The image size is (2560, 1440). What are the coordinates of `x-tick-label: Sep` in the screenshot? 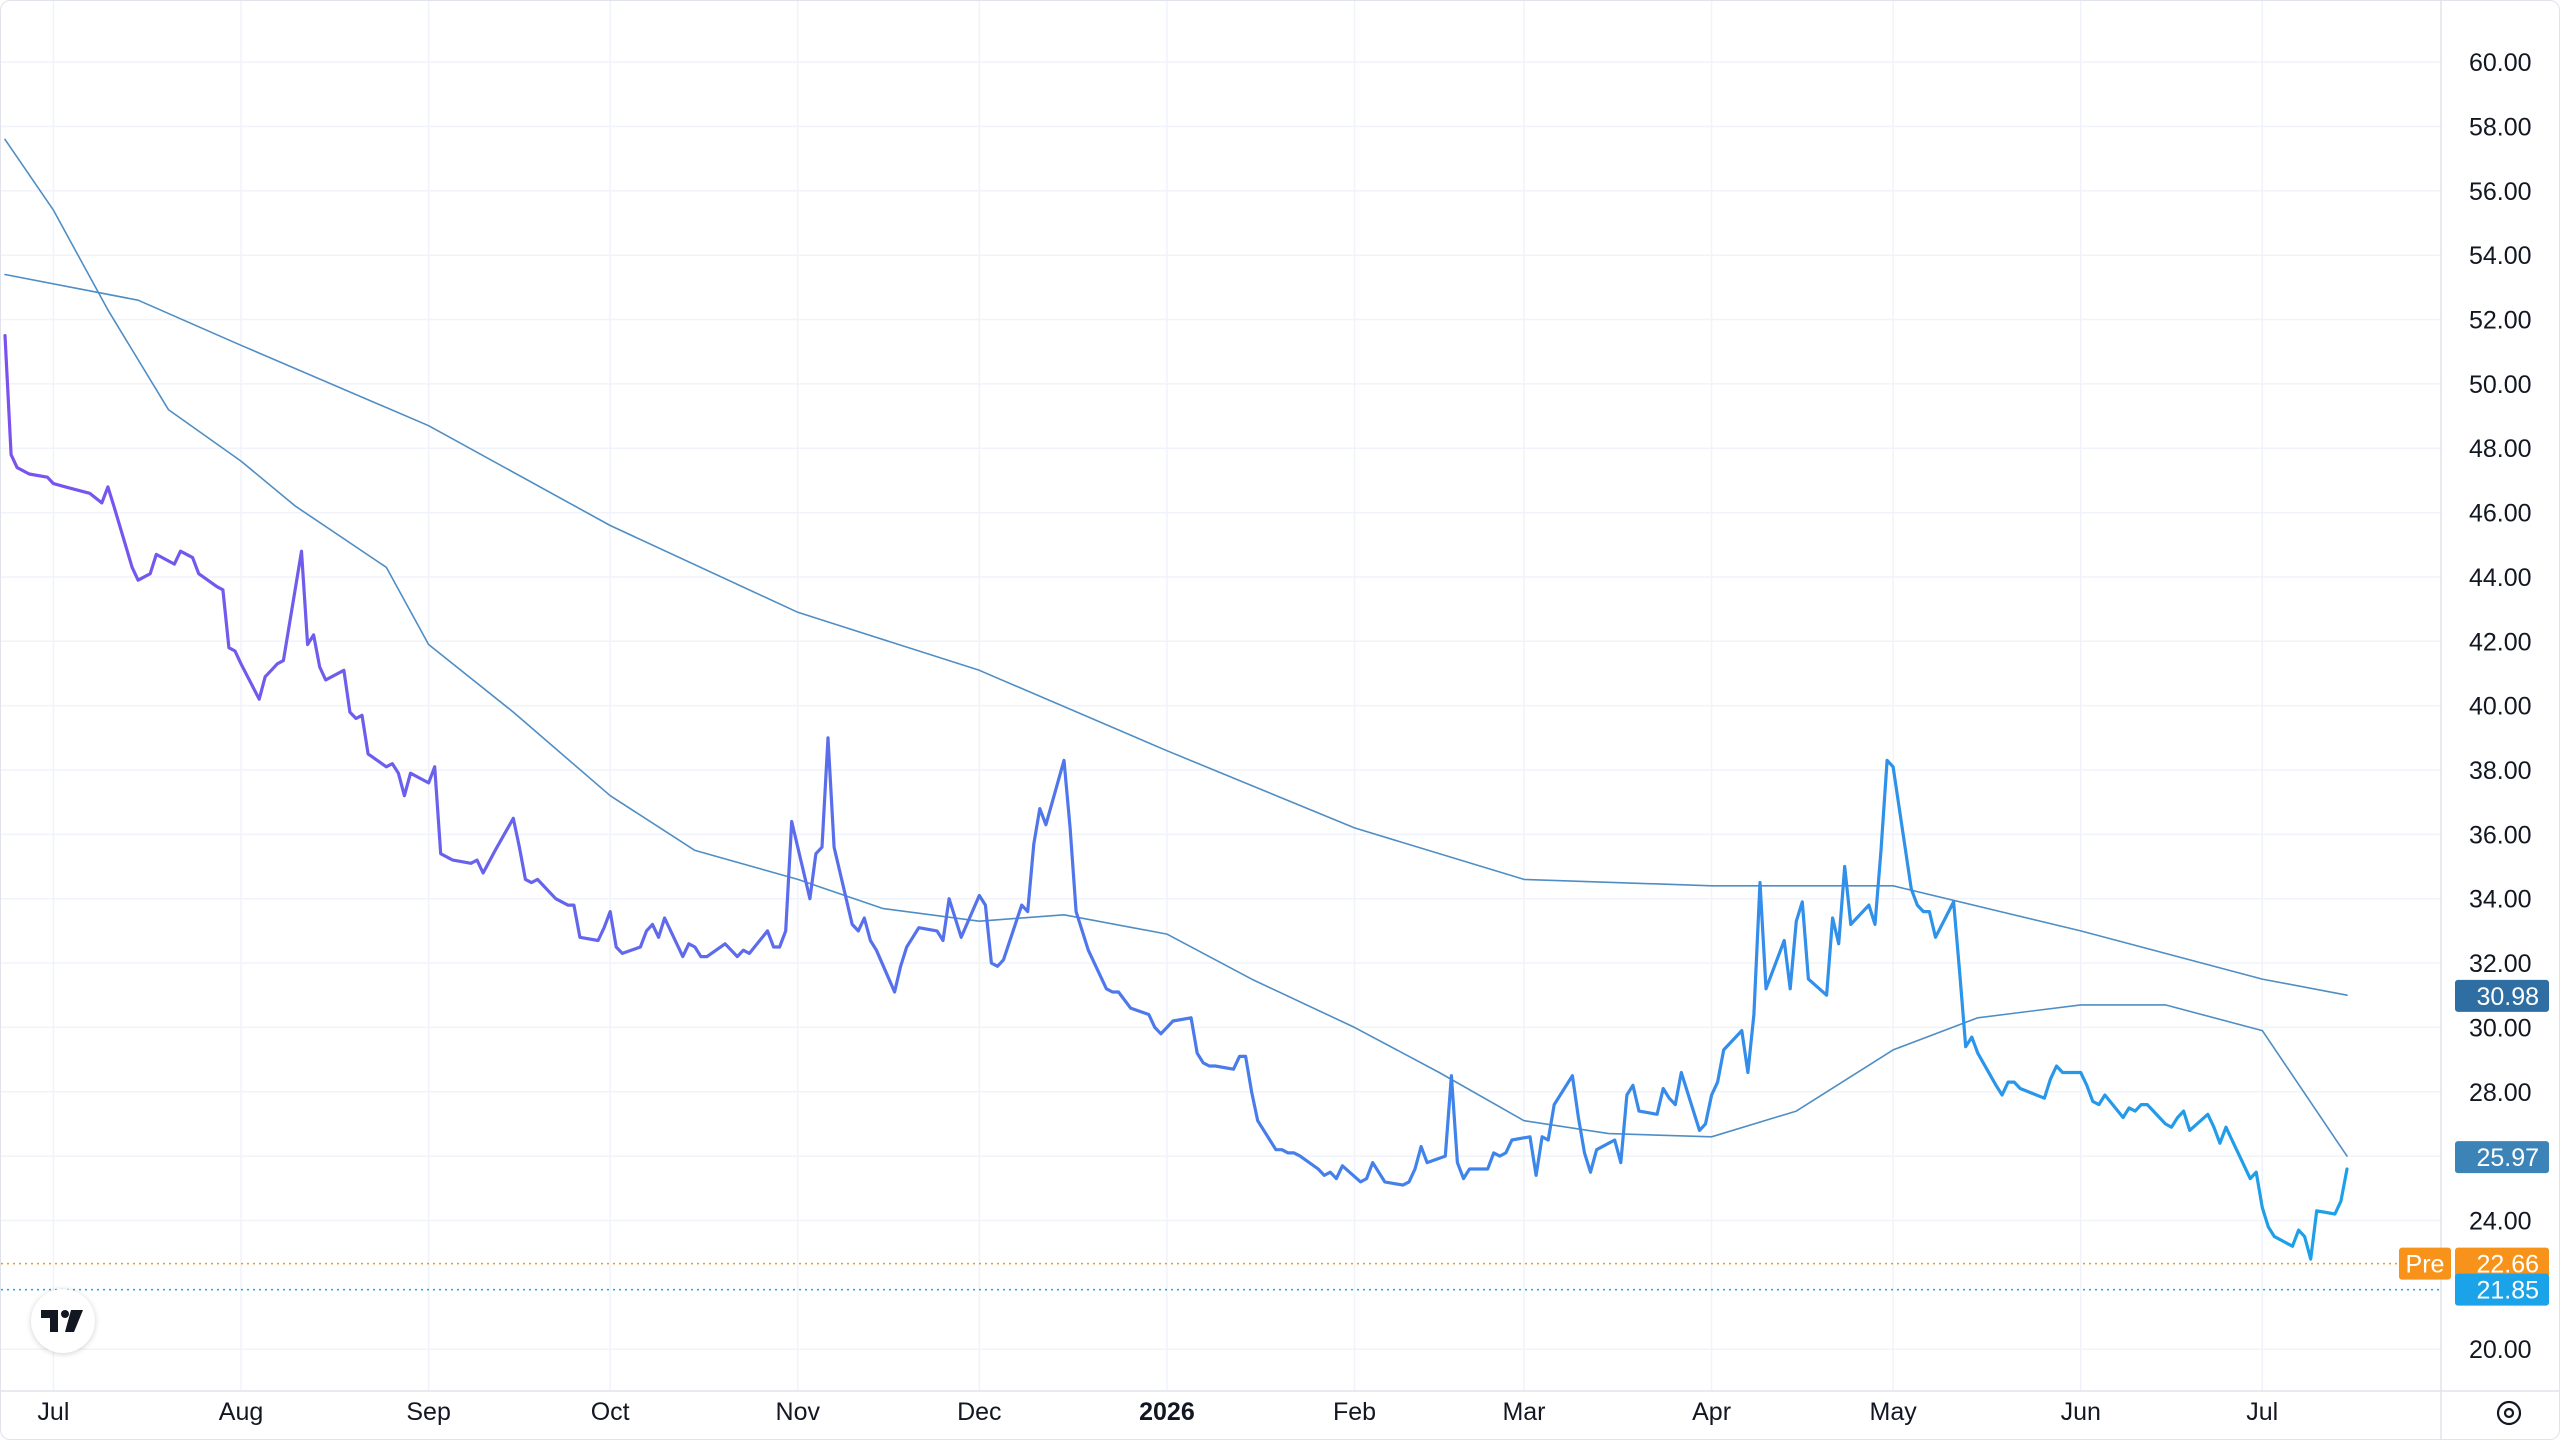 It's located at (428, 1412).